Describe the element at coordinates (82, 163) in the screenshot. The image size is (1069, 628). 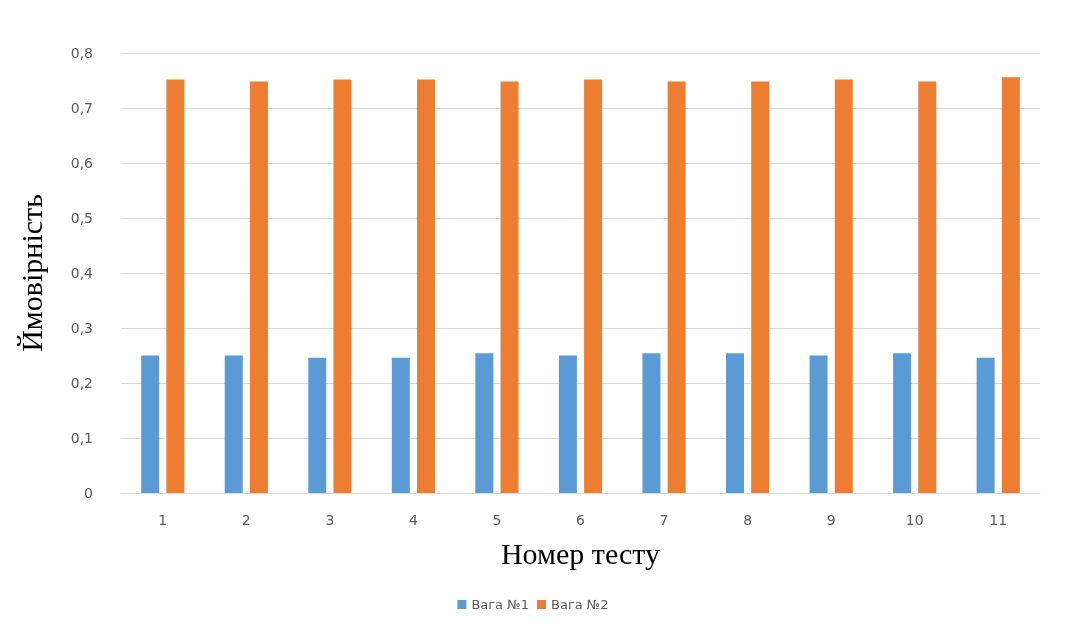
I see `y-tick-label: 0,6` at that location.